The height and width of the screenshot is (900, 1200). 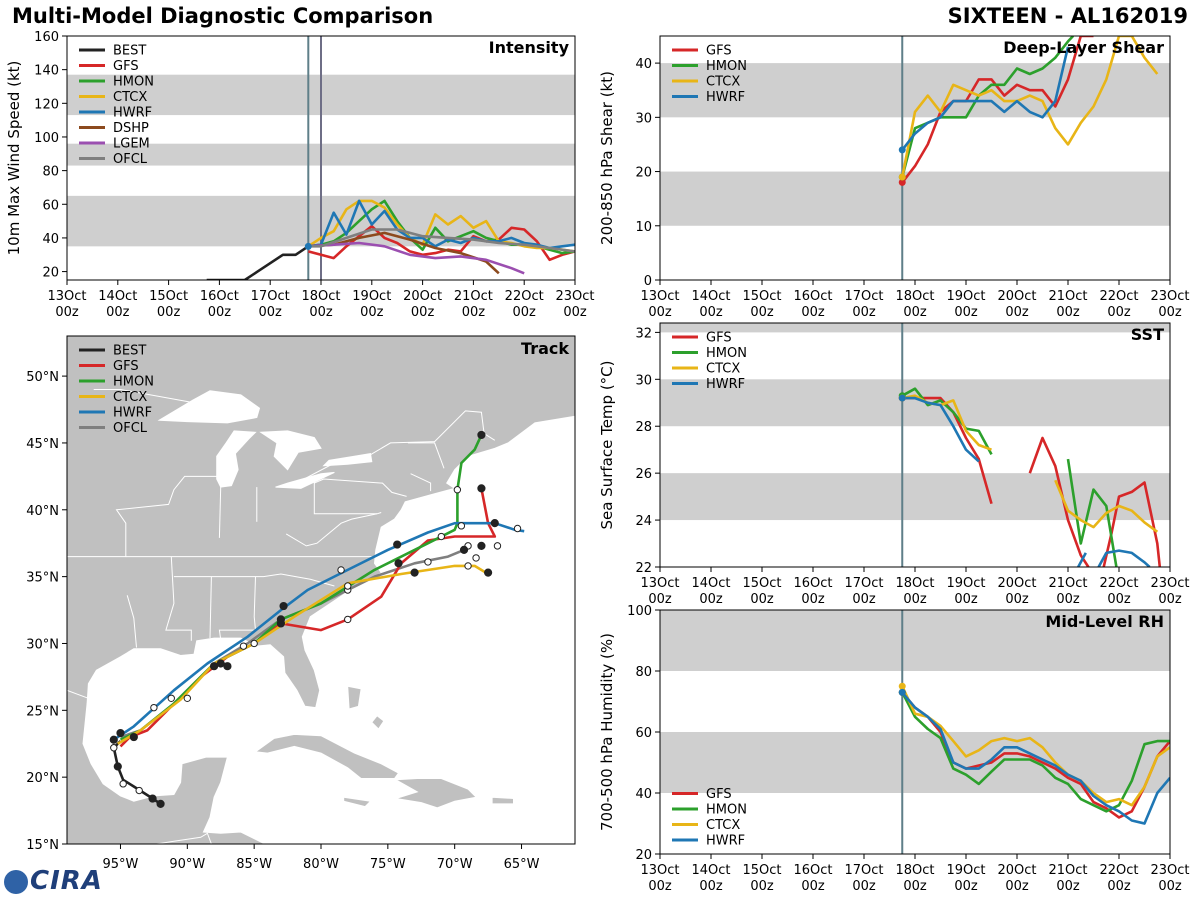 What do you see at coordinates (607, 444) in the screenshot?
I see `y-axis-label: Sea Surface Temp (°C)` at bounding box center [607, 444].